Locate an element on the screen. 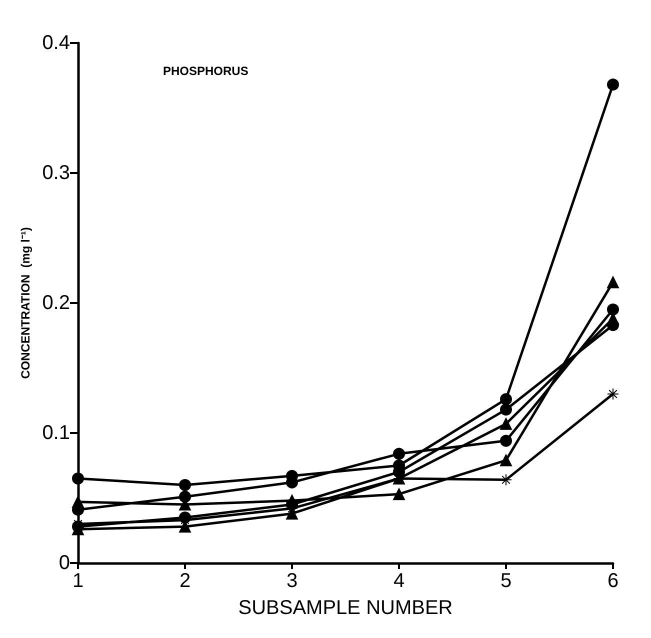  x-tick-label: 2 is located at coordinates (185, 581).